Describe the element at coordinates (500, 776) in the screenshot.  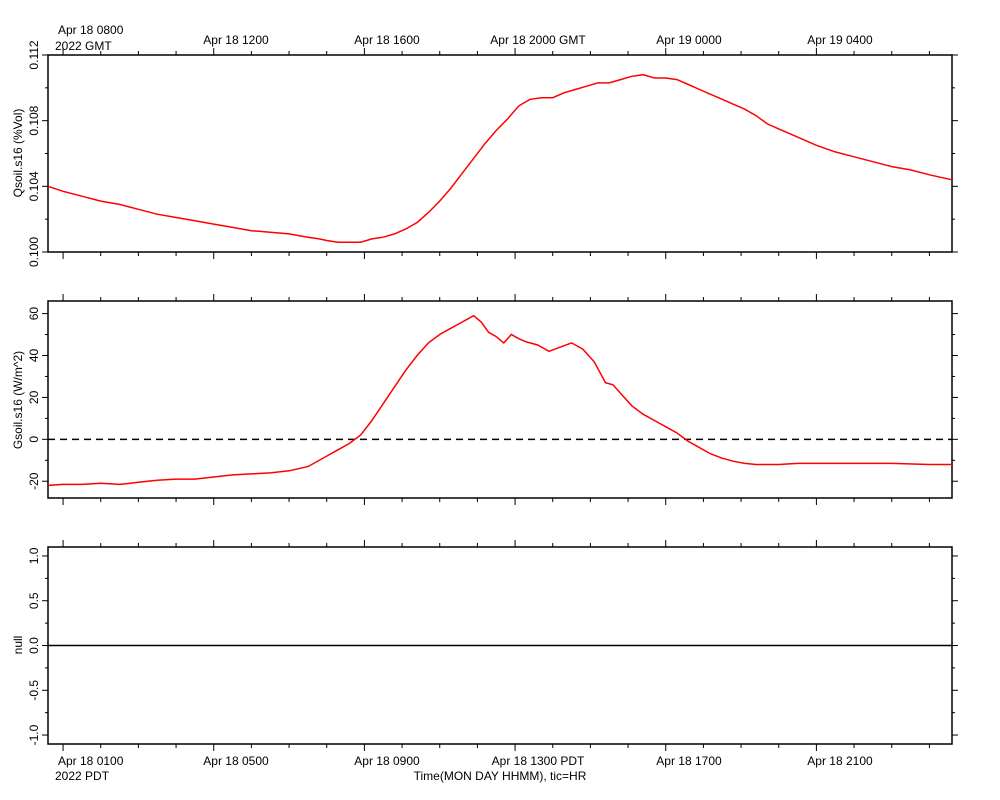
I see `x-axis-label: Time(MON DAY HHMM), tic=HR` at that location.